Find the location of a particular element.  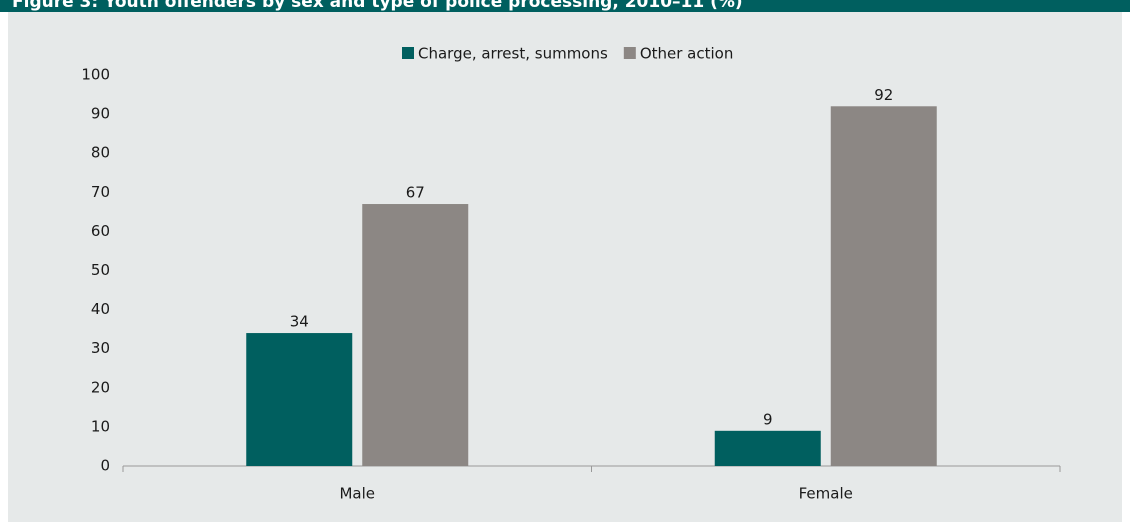

data-label: 9 is located at coordinates (768, 419).